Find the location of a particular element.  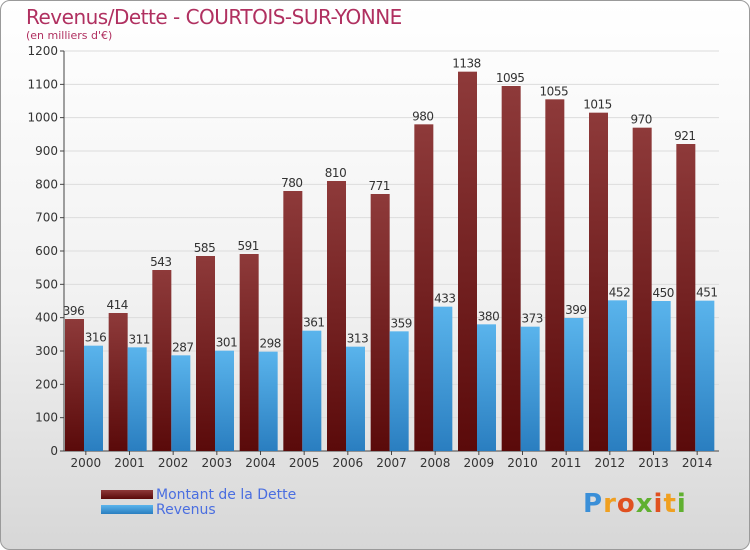

legend: Montant de la Dette Revenus is located at coordinates (199, 502).